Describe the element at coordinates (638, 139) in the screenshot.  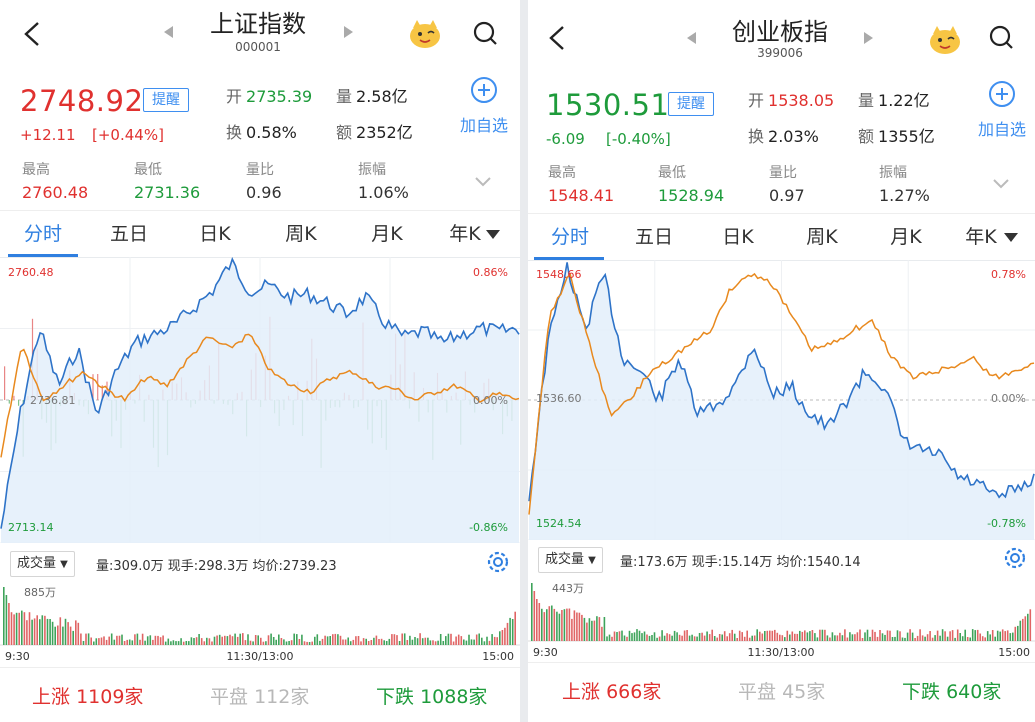
I see `price-change-pct: [-0.40%]` at that location.